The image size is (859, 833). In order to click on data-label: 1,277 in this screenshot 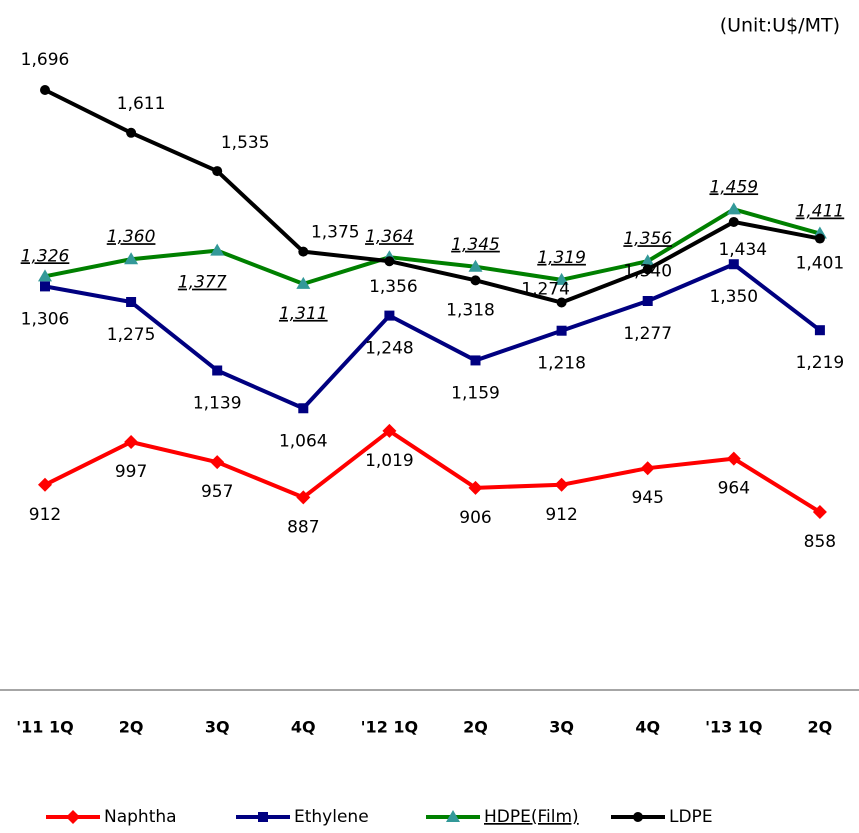, I will do `click(647, 334)`.